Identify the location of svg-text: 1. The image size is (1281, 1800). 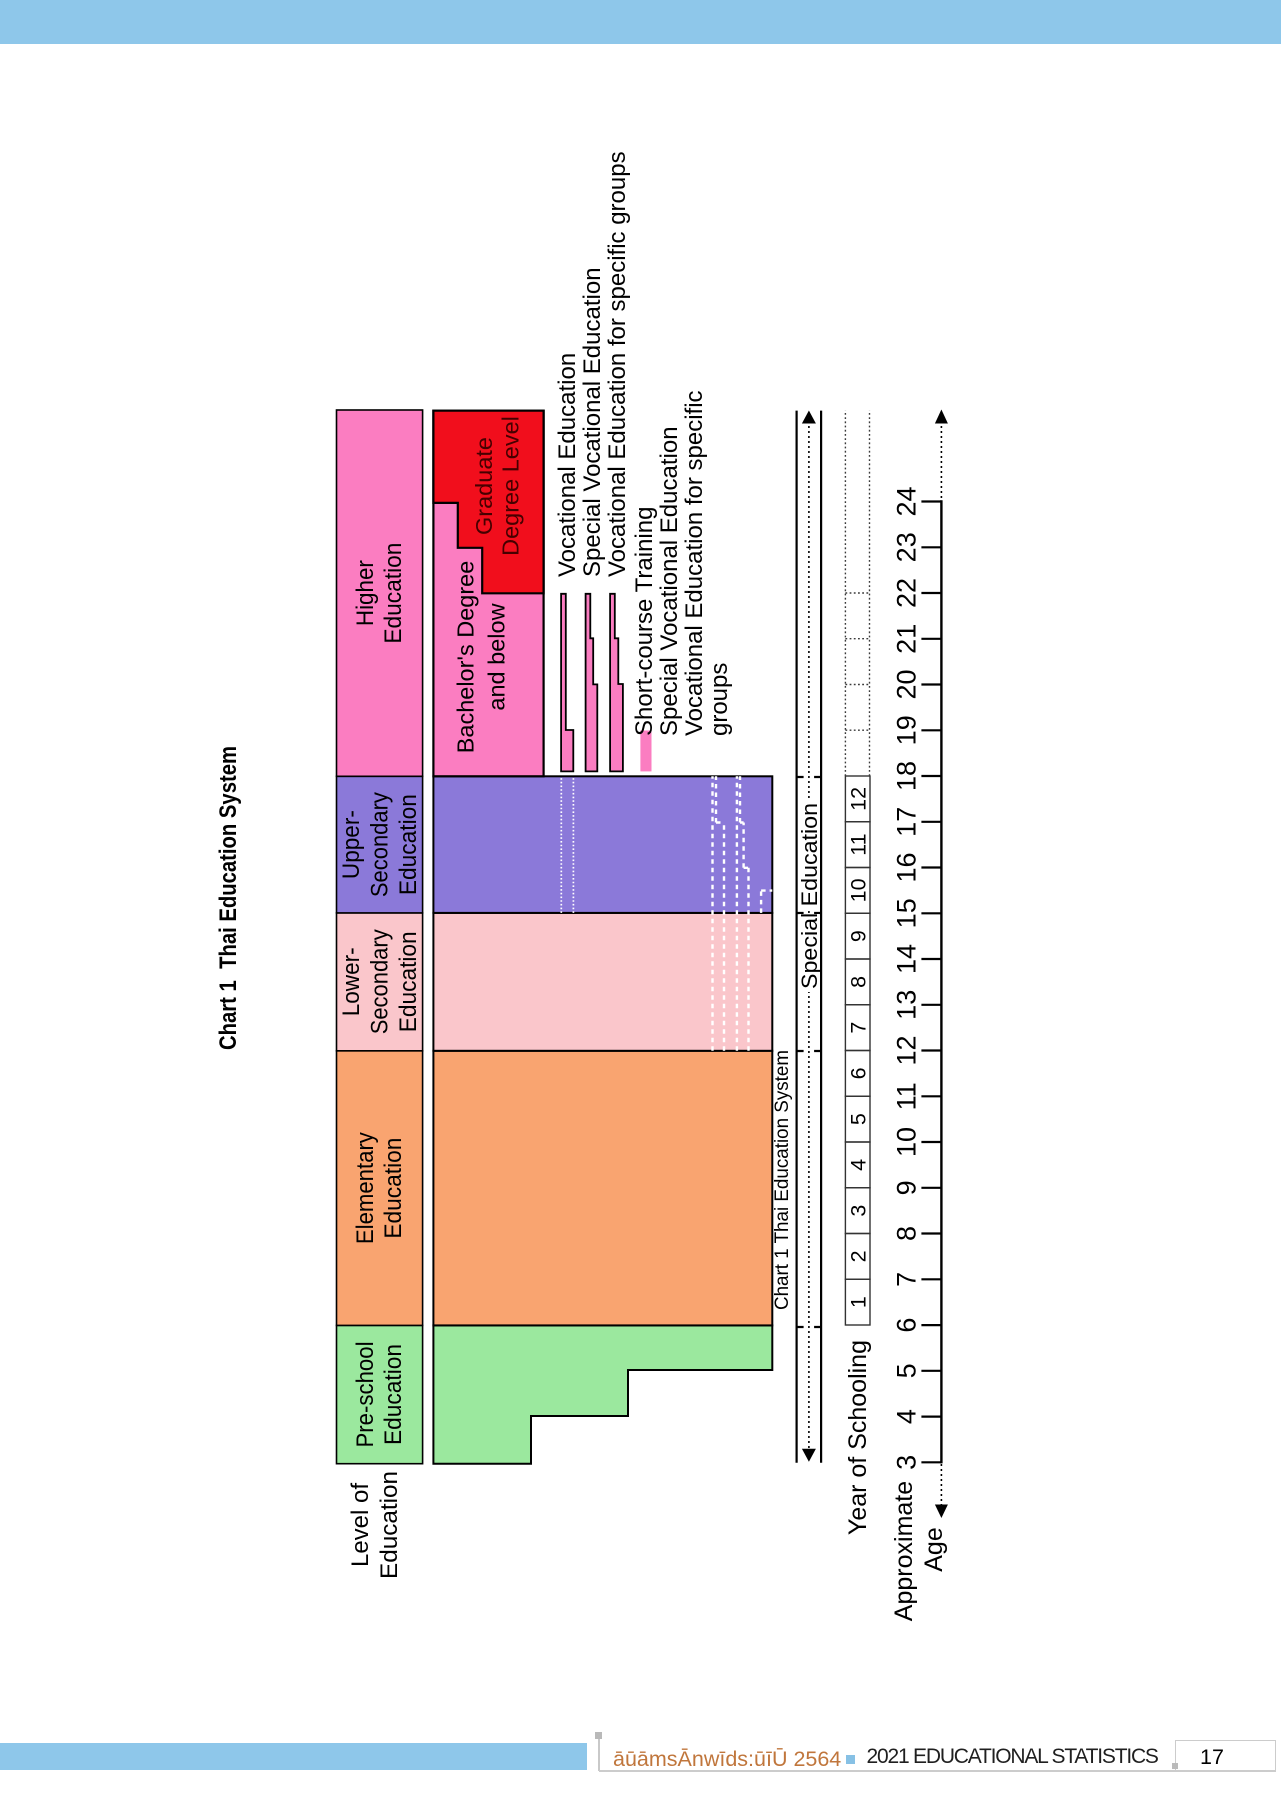
(858, 1302).